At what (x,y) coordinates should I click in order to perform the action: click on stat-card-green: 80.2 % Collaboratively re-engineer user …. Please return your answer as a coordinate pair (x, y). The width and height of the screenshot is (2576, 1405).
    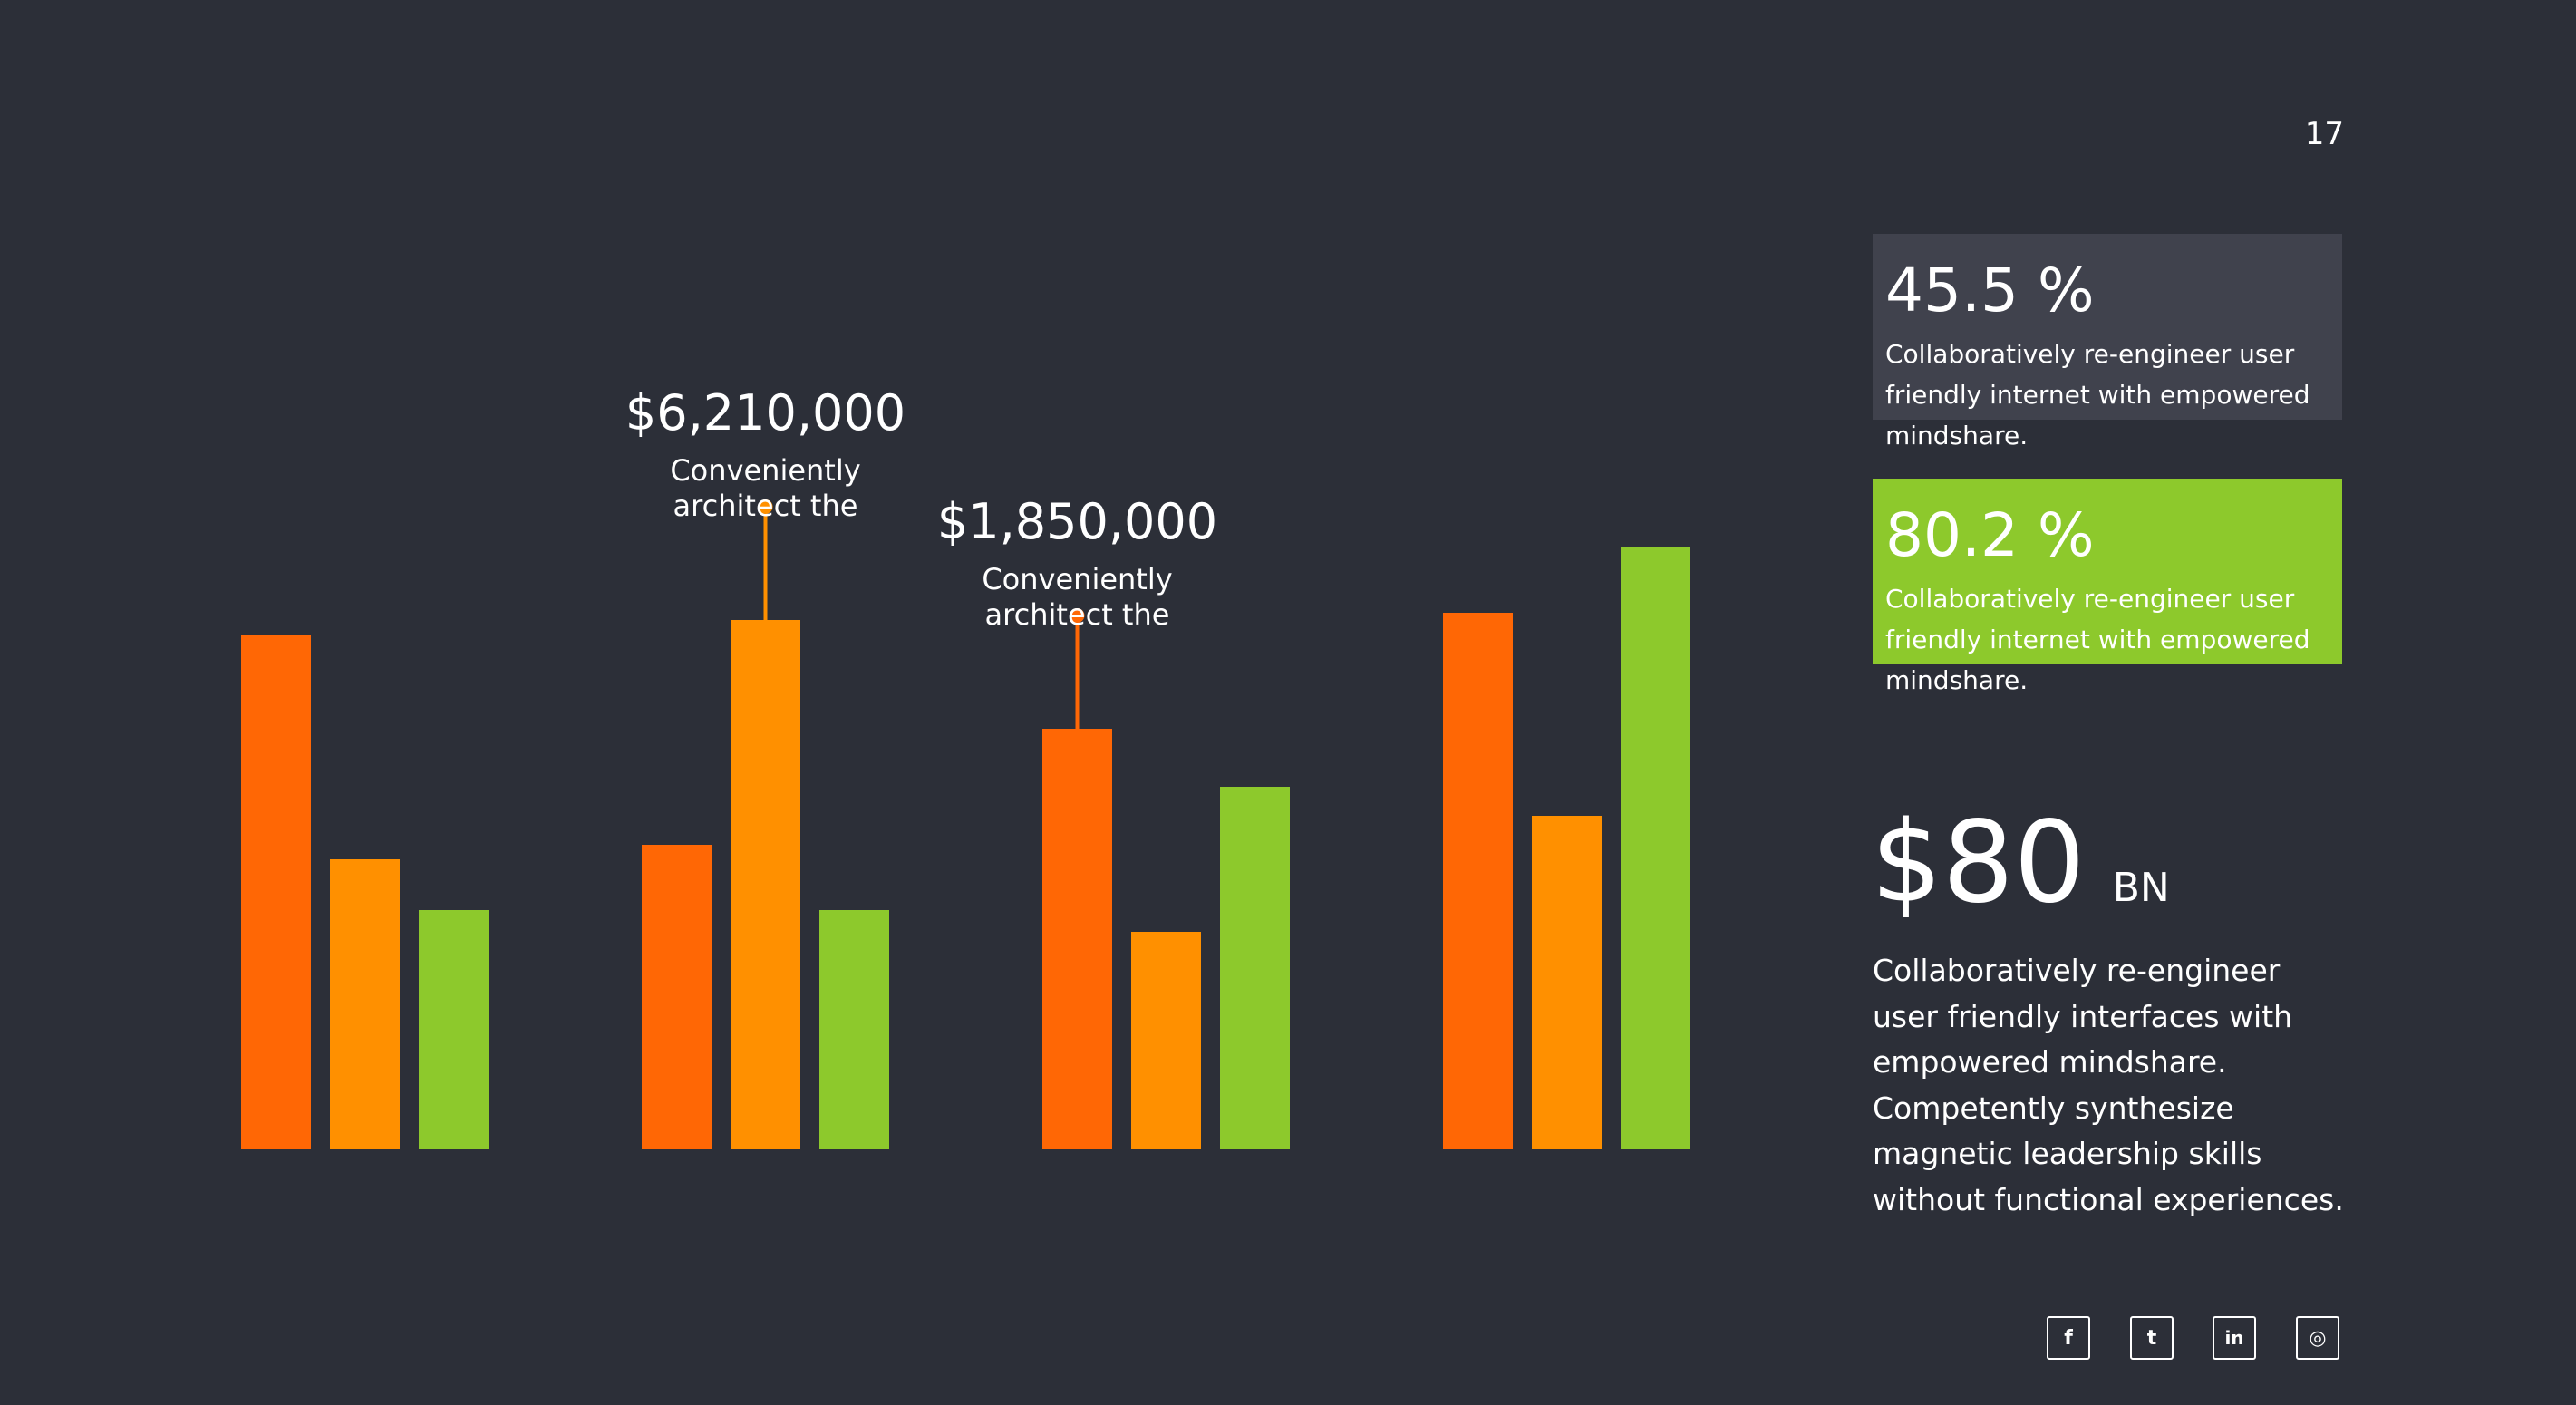
    Looking at the image, I should click on (2107, 587).